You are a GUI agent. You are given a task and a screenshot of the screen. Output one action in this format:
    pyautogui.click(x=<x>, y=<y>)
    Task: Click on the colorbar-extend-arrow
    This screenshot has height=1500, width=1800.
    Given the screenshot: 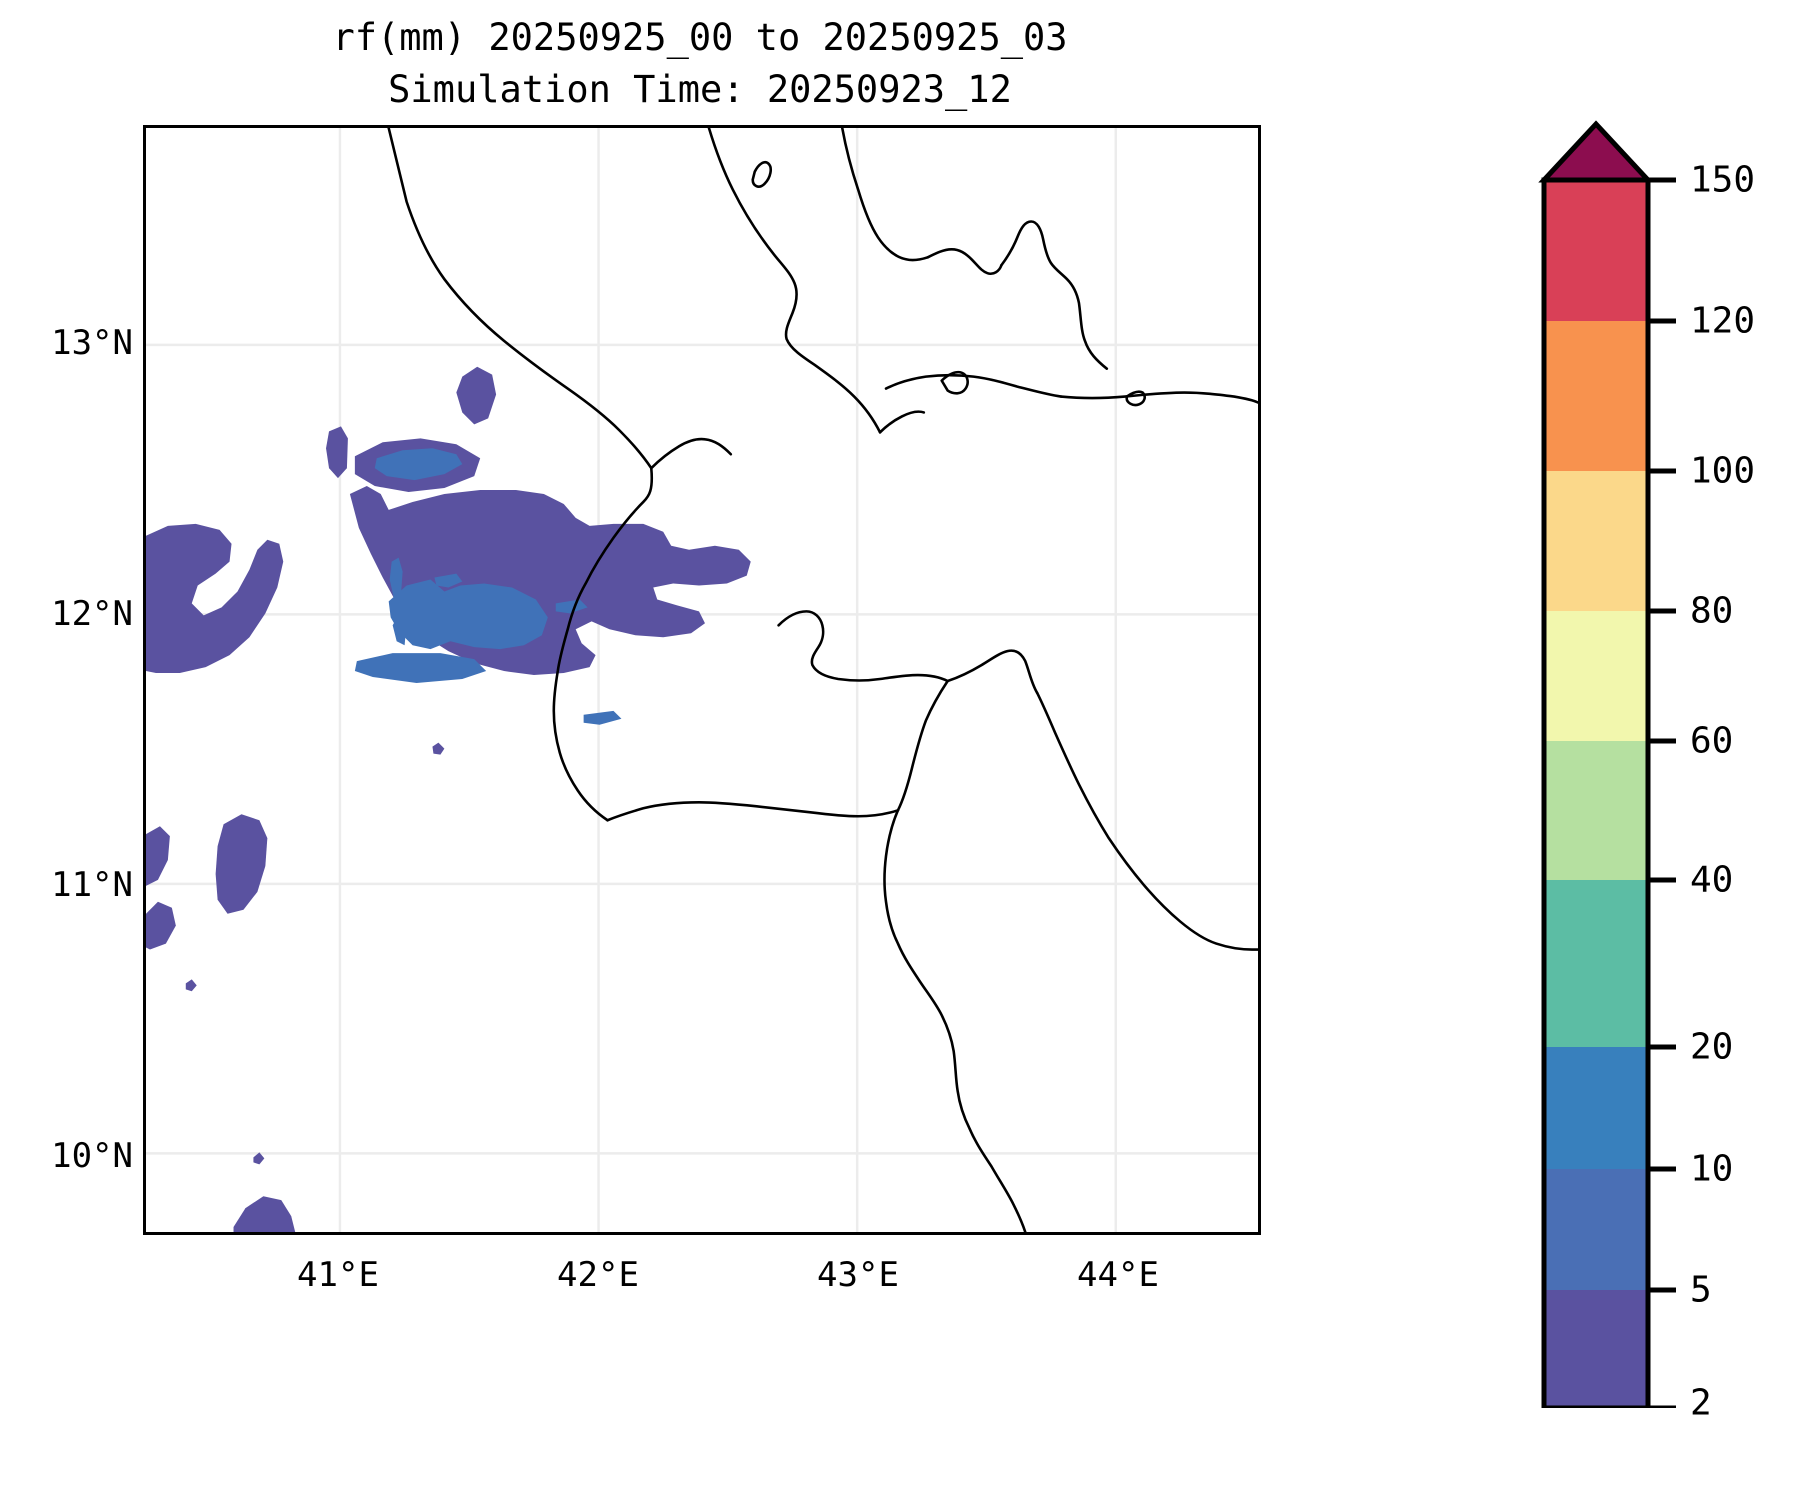 What is the action you would take?
    pyautogui.click(x=1596, y=151)
    